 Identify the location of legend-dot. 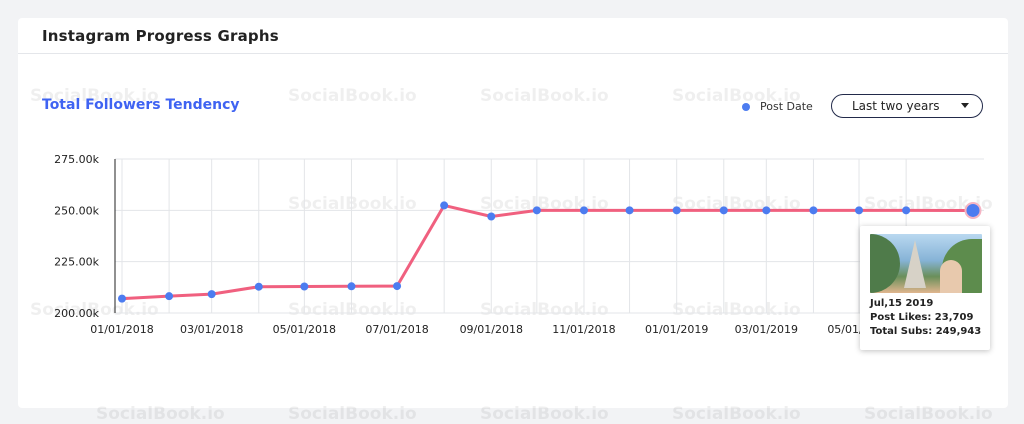
(746, 106).